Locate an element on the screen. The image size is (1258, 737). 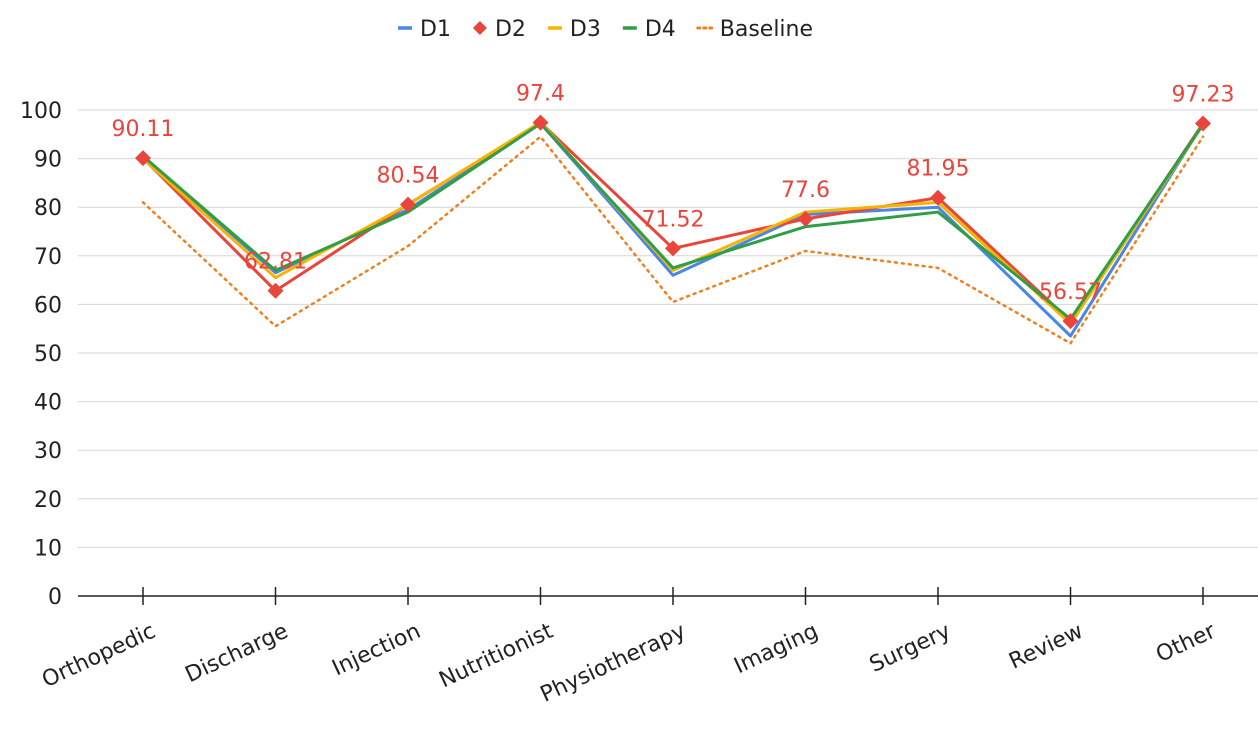
y-axis: 0 10 20 30 40 50 60 70 80 90 100 is located at coordinates (41, 354).